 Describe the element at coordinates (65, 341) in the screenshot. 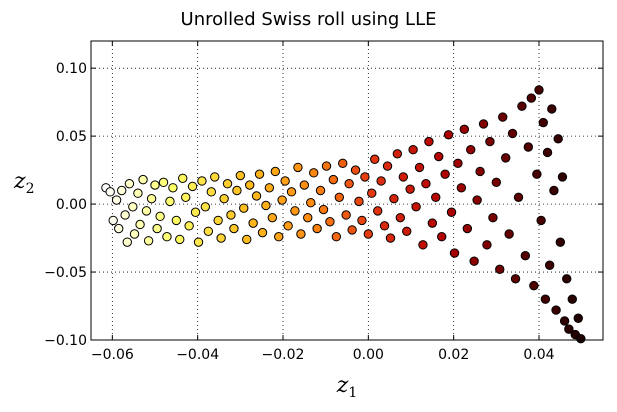

I see `y-tick-label: −0.10` at that location.